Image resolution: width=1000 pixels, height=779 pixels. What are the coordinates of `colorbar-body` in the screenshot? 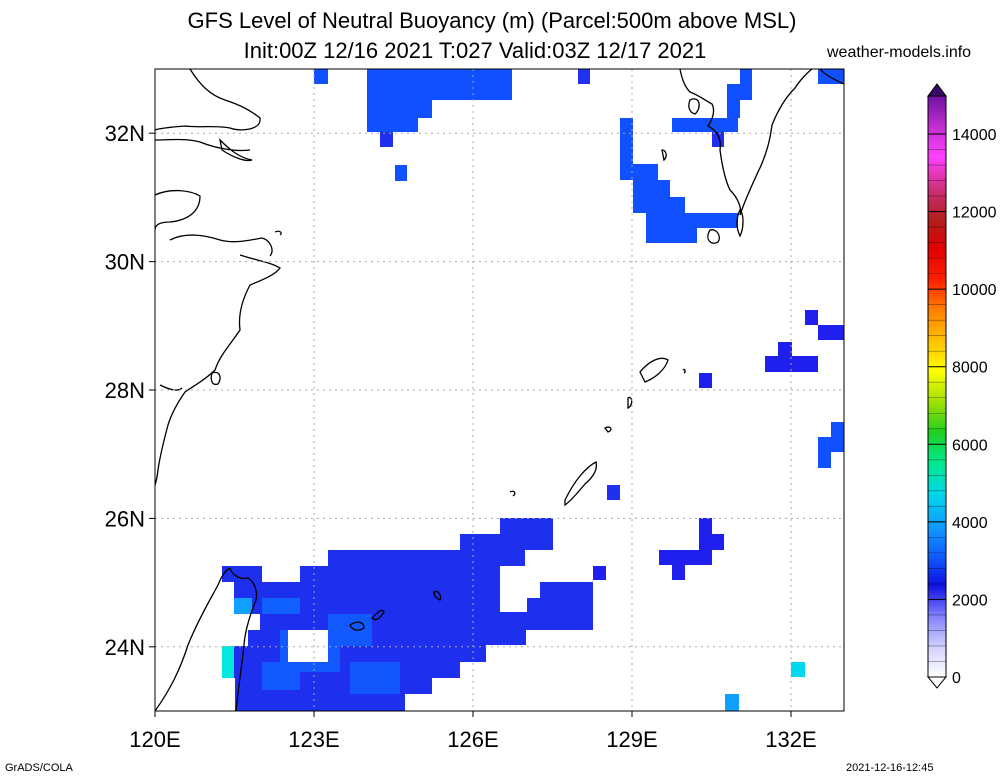 It's located at (937, 386).